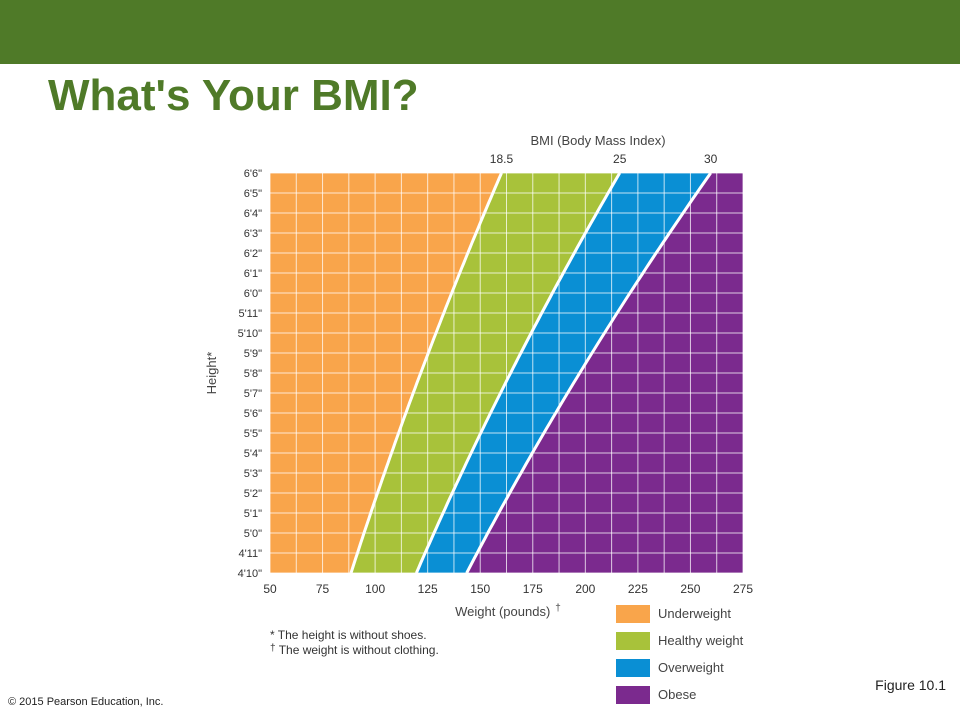  I want to click on x-tick-label: 250, so click(690, 589).